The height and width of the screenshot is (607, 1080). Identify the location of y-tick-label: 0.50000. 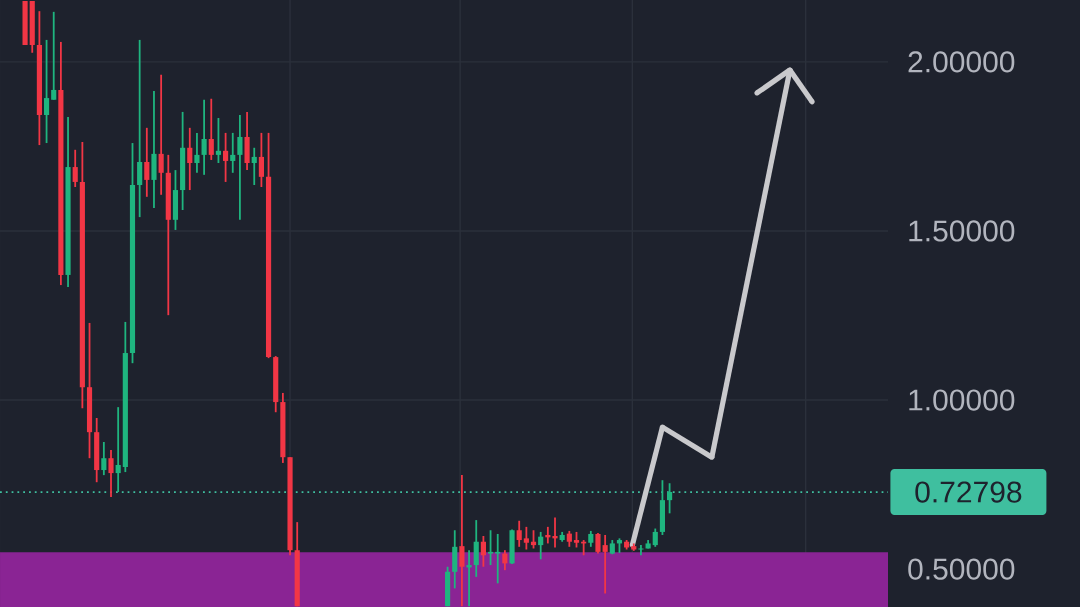
(961, 569).